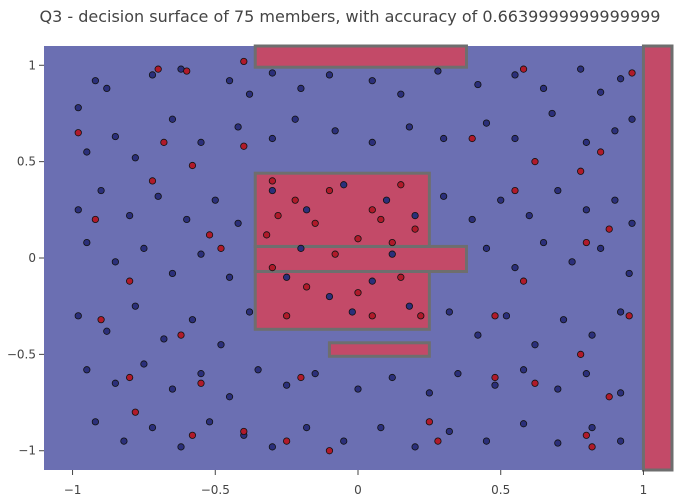 The height and width of the screenshot is (500, 700). What do you see at coordinates (21, 354) in the screenshot?
I see `y-tick-label: −0.5` at bounding box center [21, 354].